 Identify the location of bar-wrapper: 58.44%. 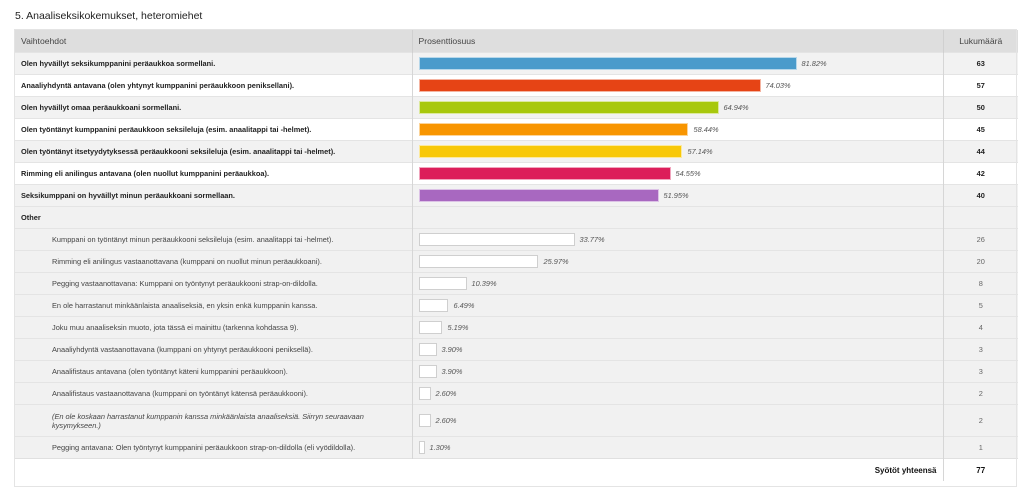
(677, 130).